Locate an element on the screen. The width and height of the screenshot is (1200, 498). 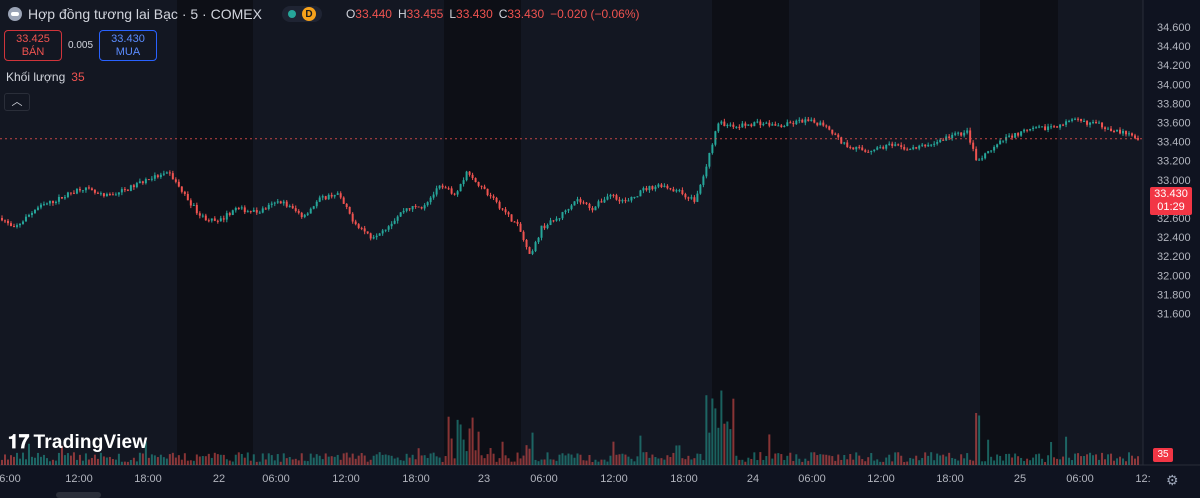
chevron-up-icon: ︿ is located at coordinates (17, 102).